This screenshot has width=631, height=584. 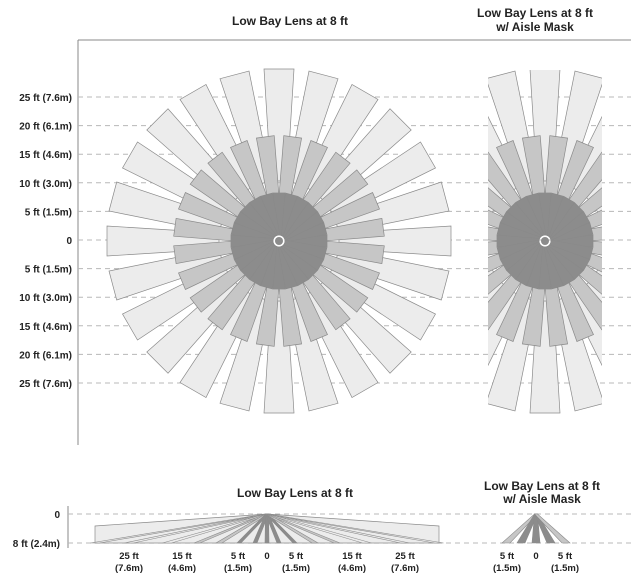 I want to click on bottom-y-label-0: 0, so click(x=57, y=515).